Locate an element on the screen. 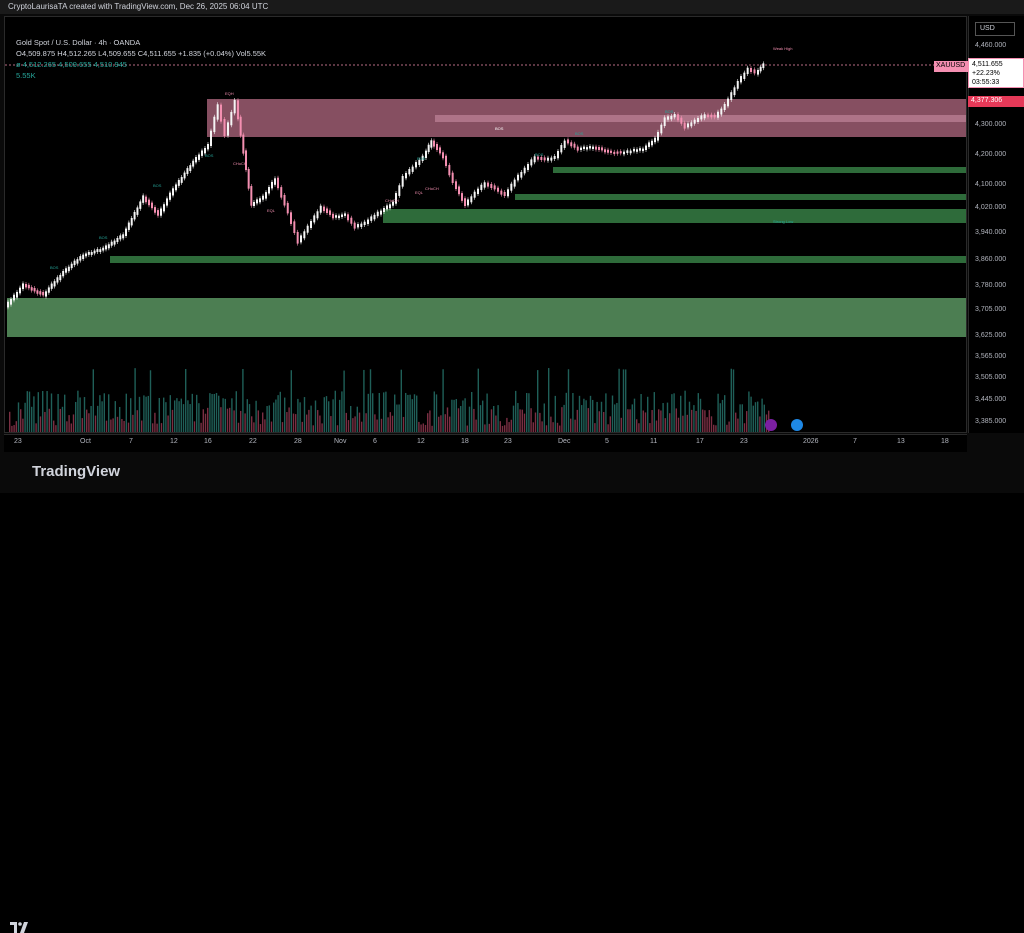  choch-label: EQL is located at coordinates (419, 192).